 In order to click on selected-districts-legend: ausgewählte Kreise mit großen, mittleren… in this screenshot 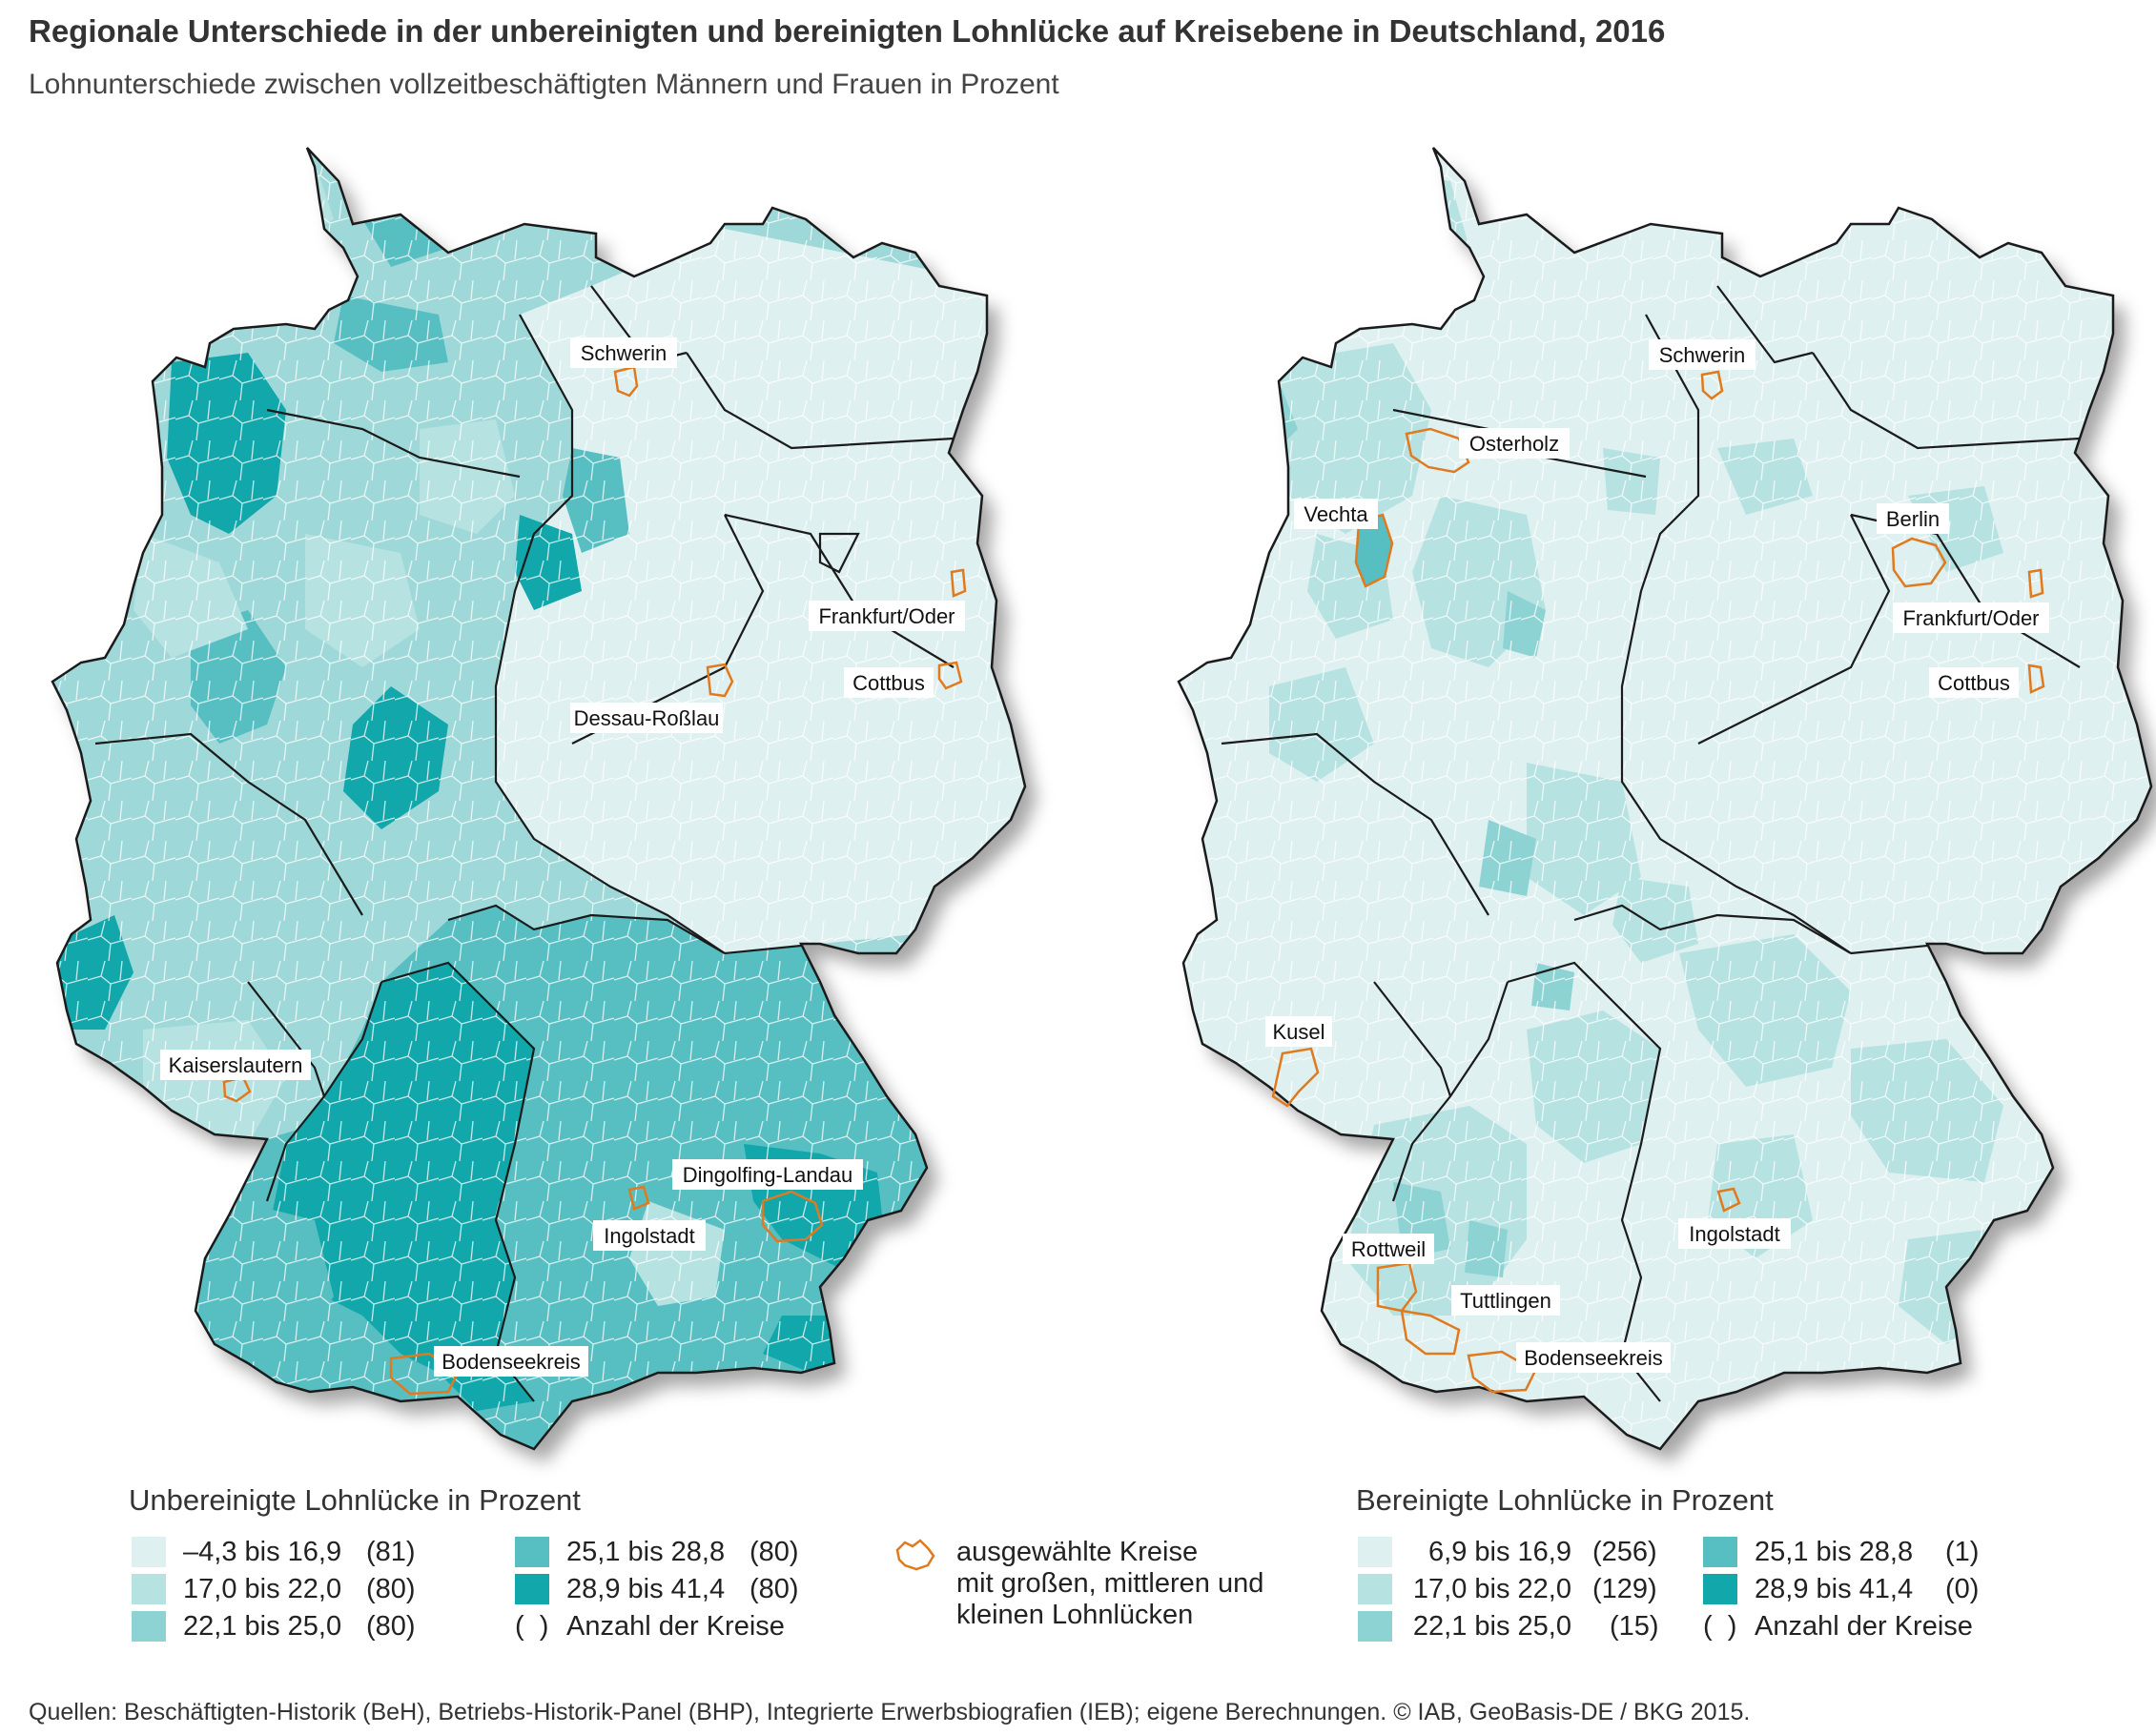, I will do `click(1077, 1584)`.